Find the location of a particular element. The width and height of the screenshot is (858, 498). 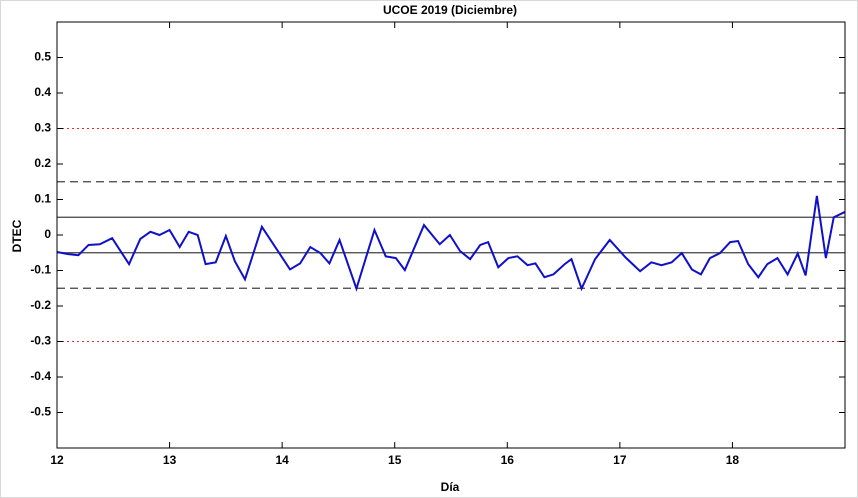

y-tick-label: -0.3 is located at coordinates (40, 341).